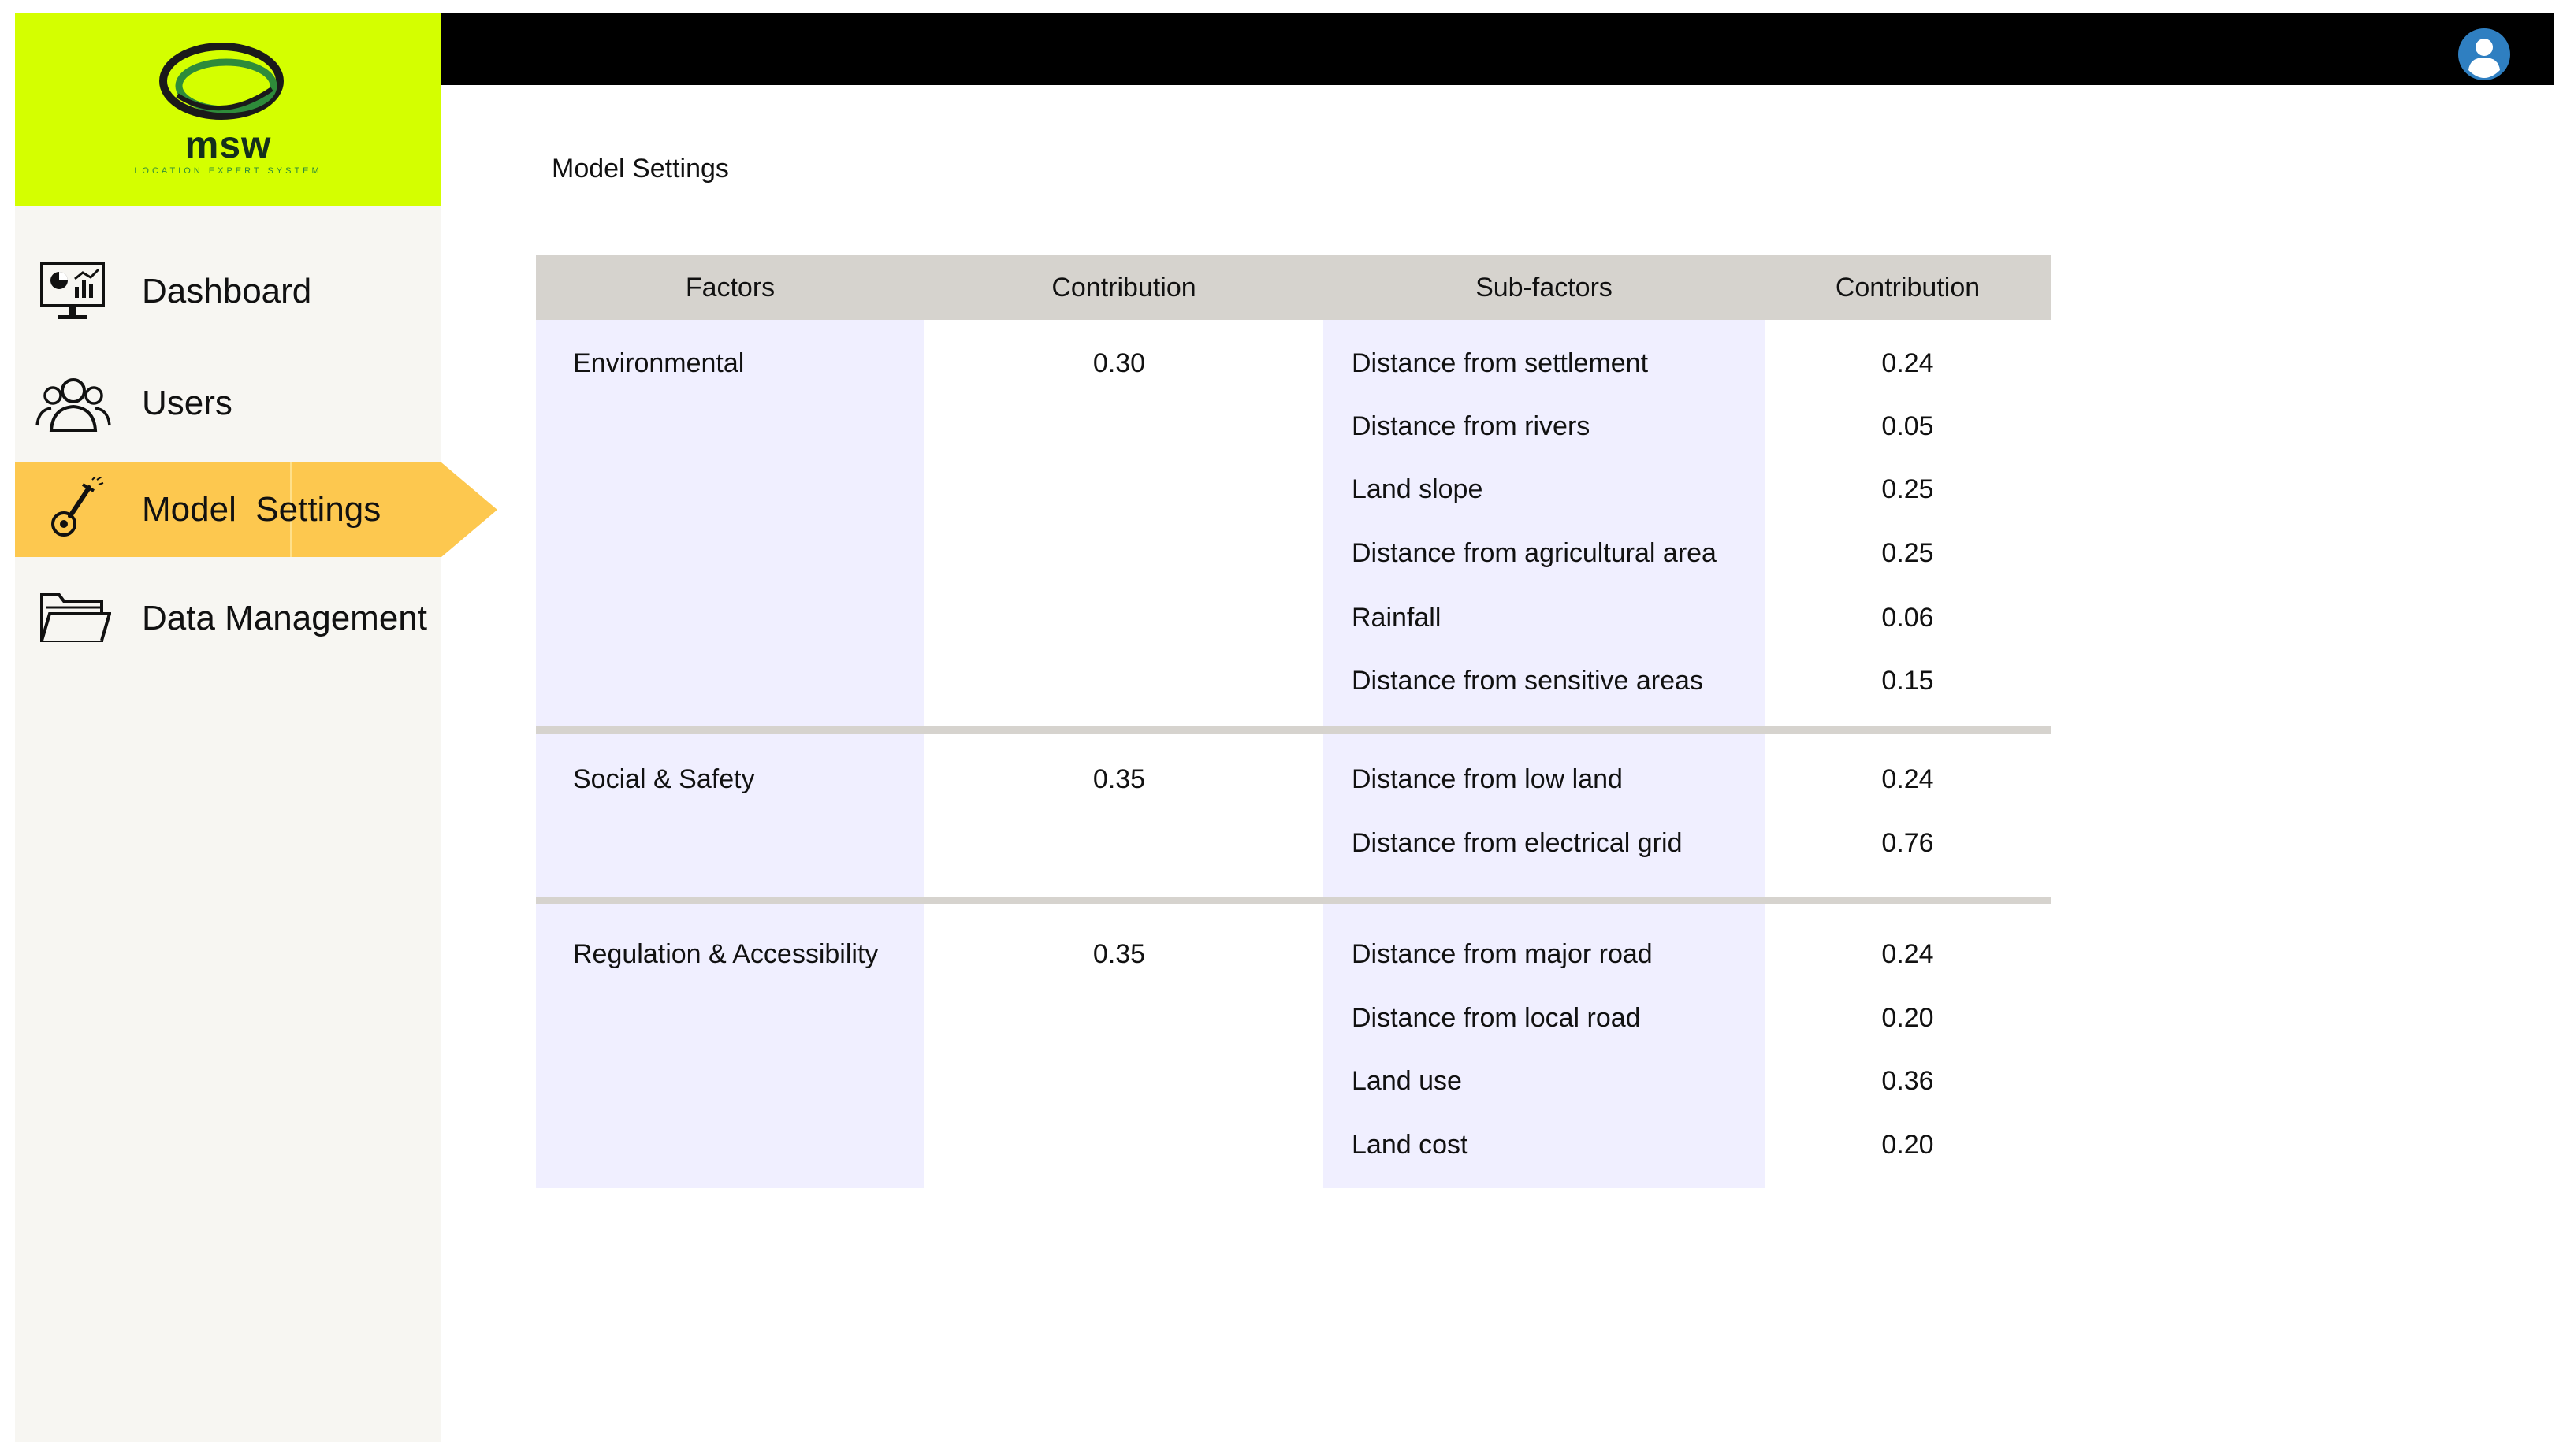  I want to click on subfactor-name: Distance from settlement, so click(1500, 363).